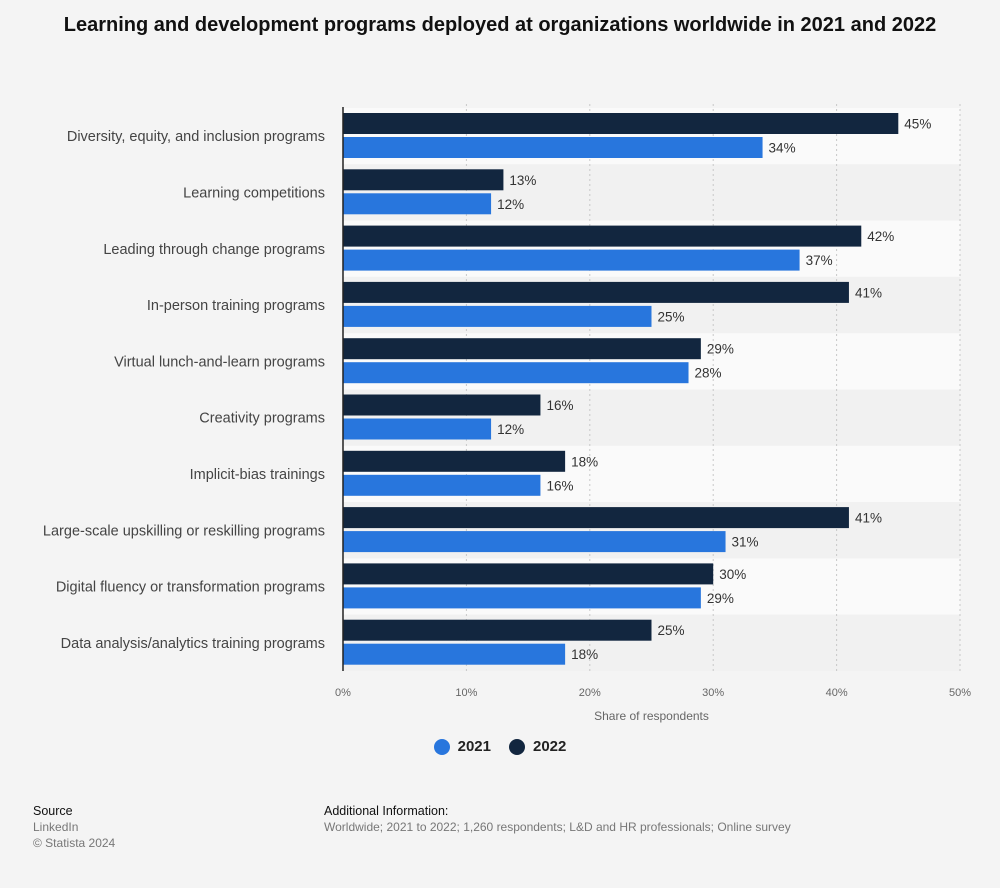  Describe the element at coordinates (474, 746) in the screenshot. I see `legend-label-2021: 2021` at that location.